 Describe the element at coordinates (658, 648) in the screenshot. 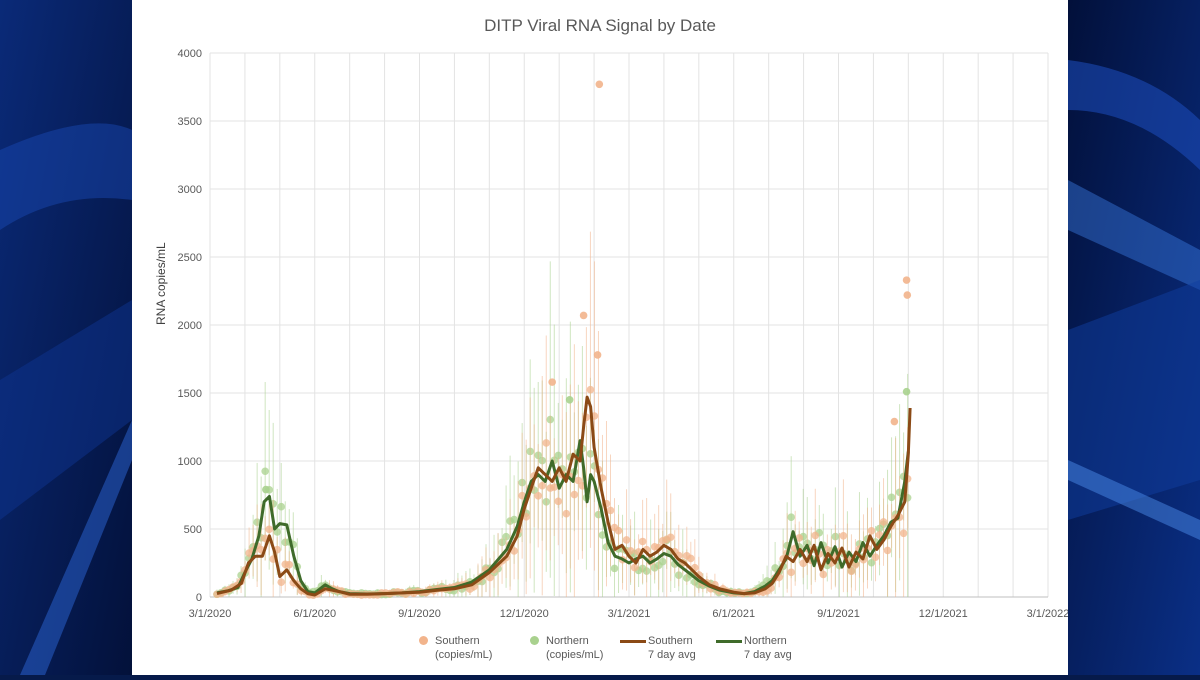

I see `legend-southern-avg: Southern 7 day avg` at that location.